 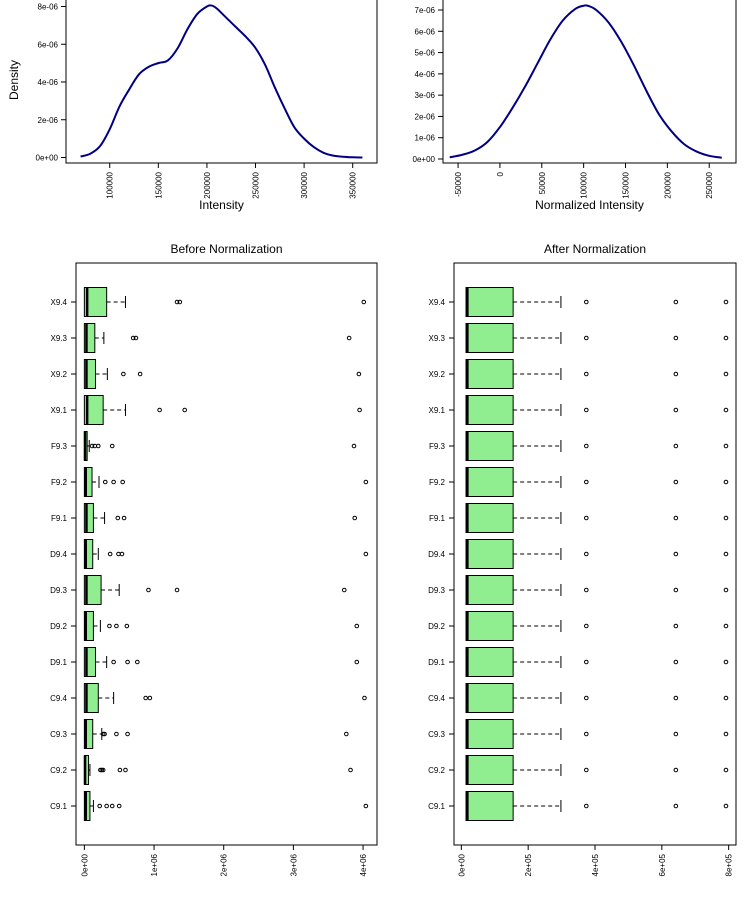 I want to click on category-label: F9.1, so click(x=59, y=518).